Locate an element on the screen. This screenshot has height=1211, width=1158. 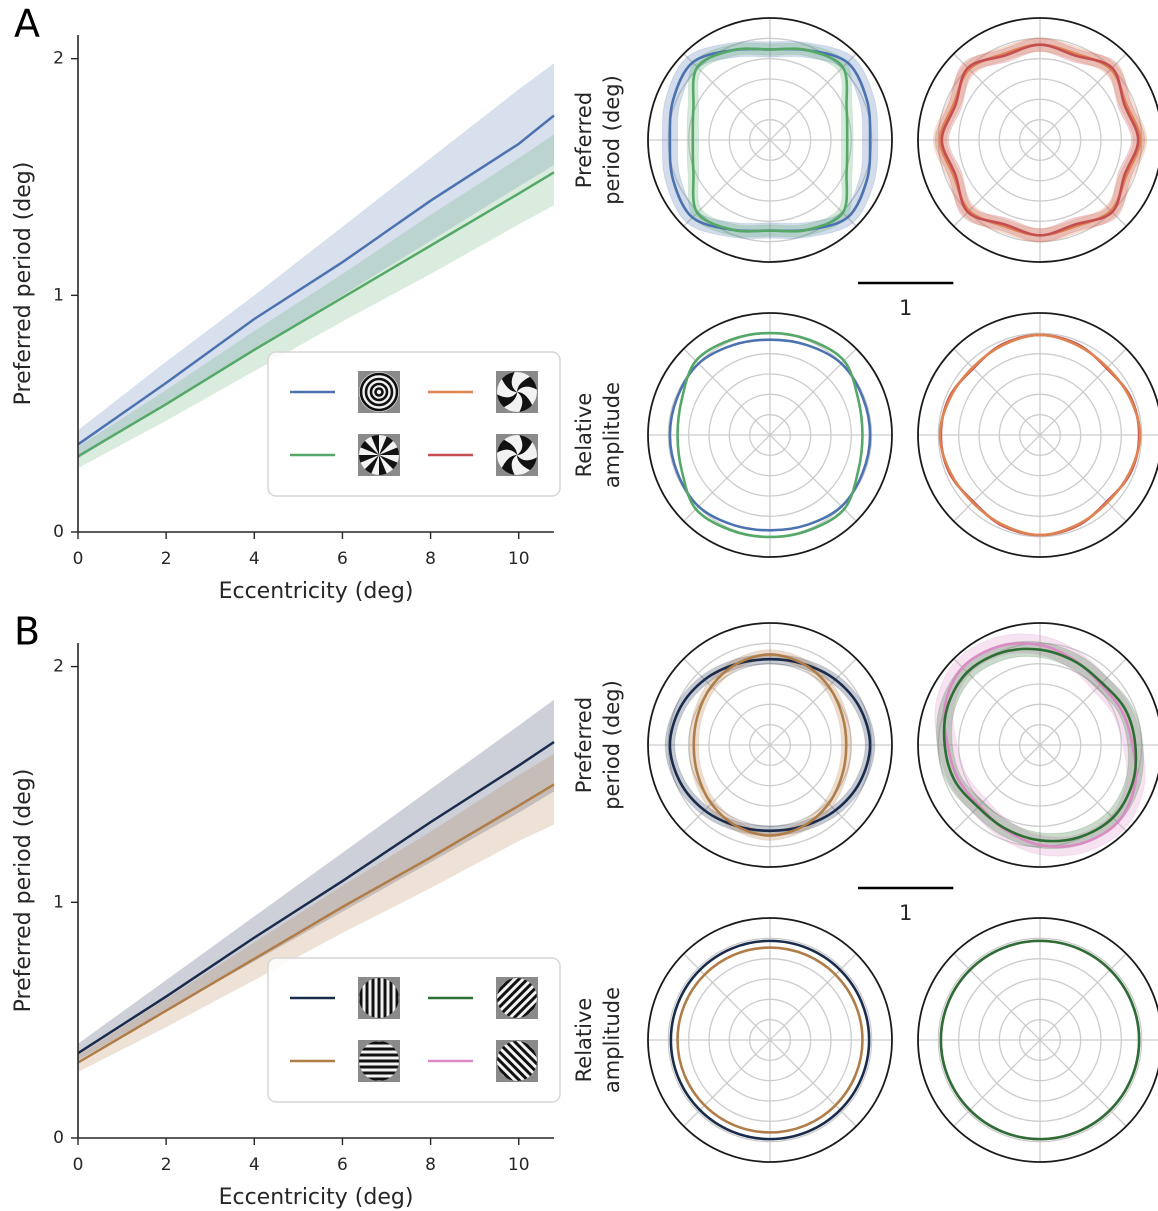
x-tick-label: 8 is located at coordinates (430, 559).